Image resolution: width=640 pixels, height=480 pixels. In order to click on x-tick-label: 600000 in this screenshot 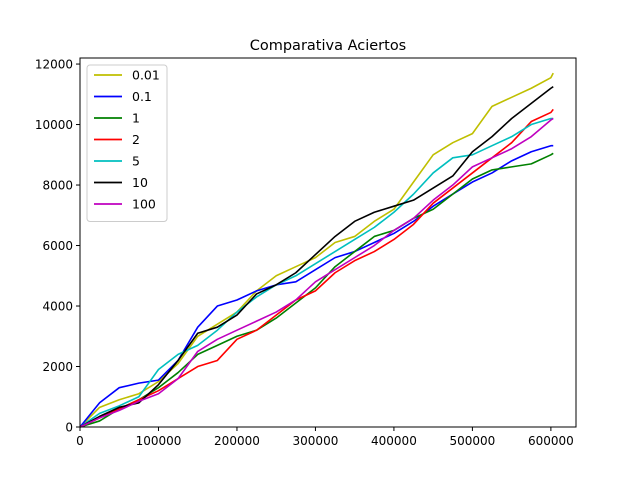, I will do `click(551, 441)`.